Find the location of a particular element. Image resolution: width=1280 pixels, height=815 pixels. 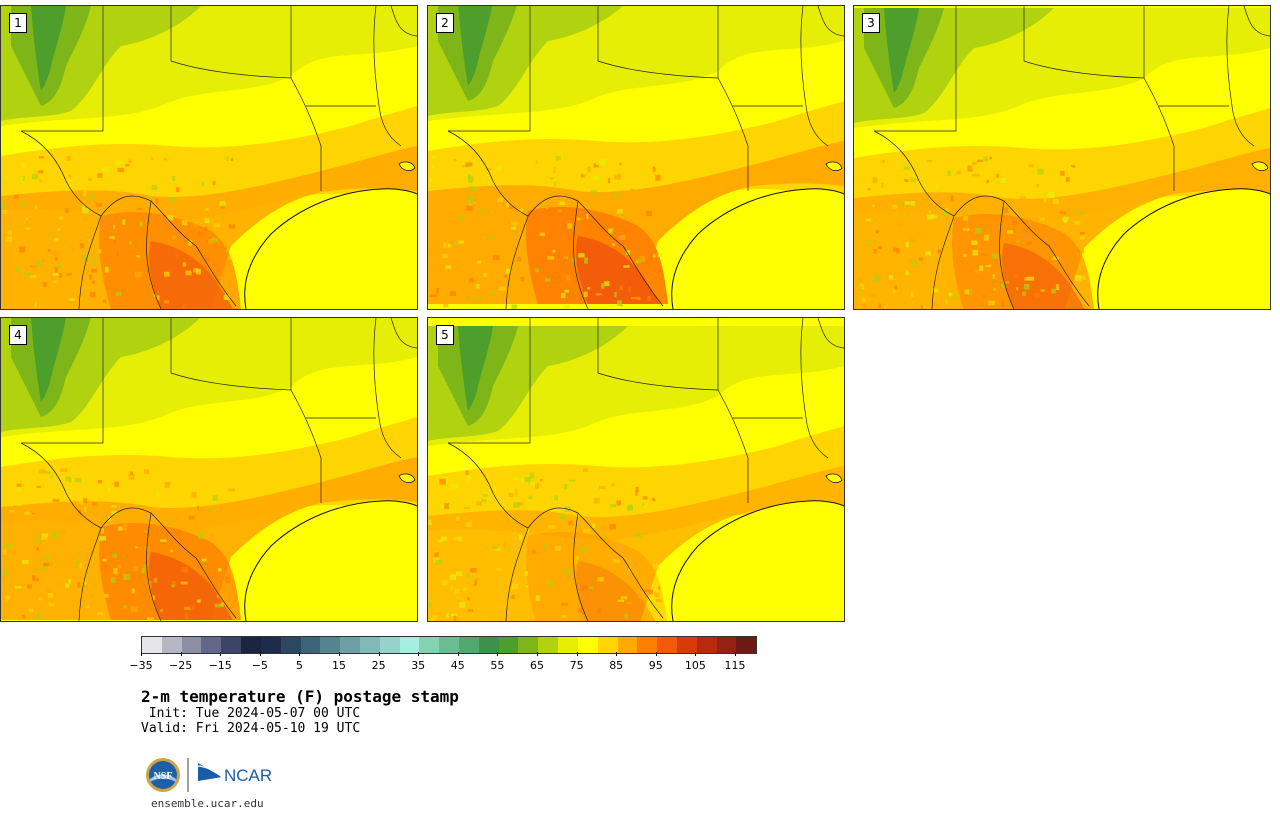

temperature-field is located at coordinates (636, 155).